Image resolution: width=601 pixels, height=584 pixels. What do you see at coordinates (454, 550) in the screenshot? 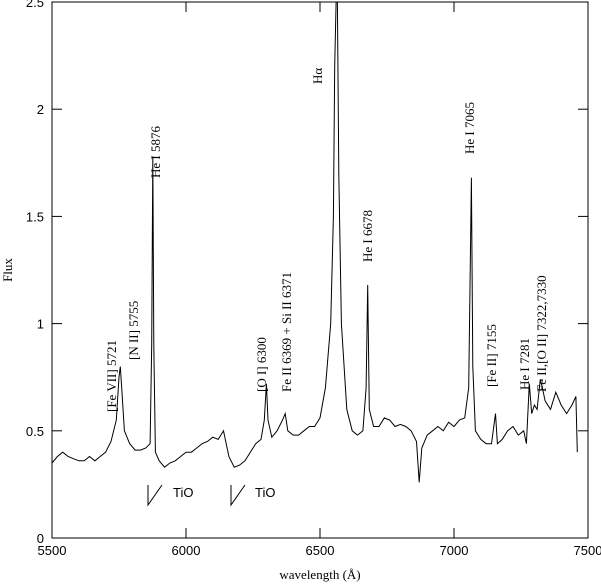
I see `x-tick-label: 7000` at bounding box center [454, 550].